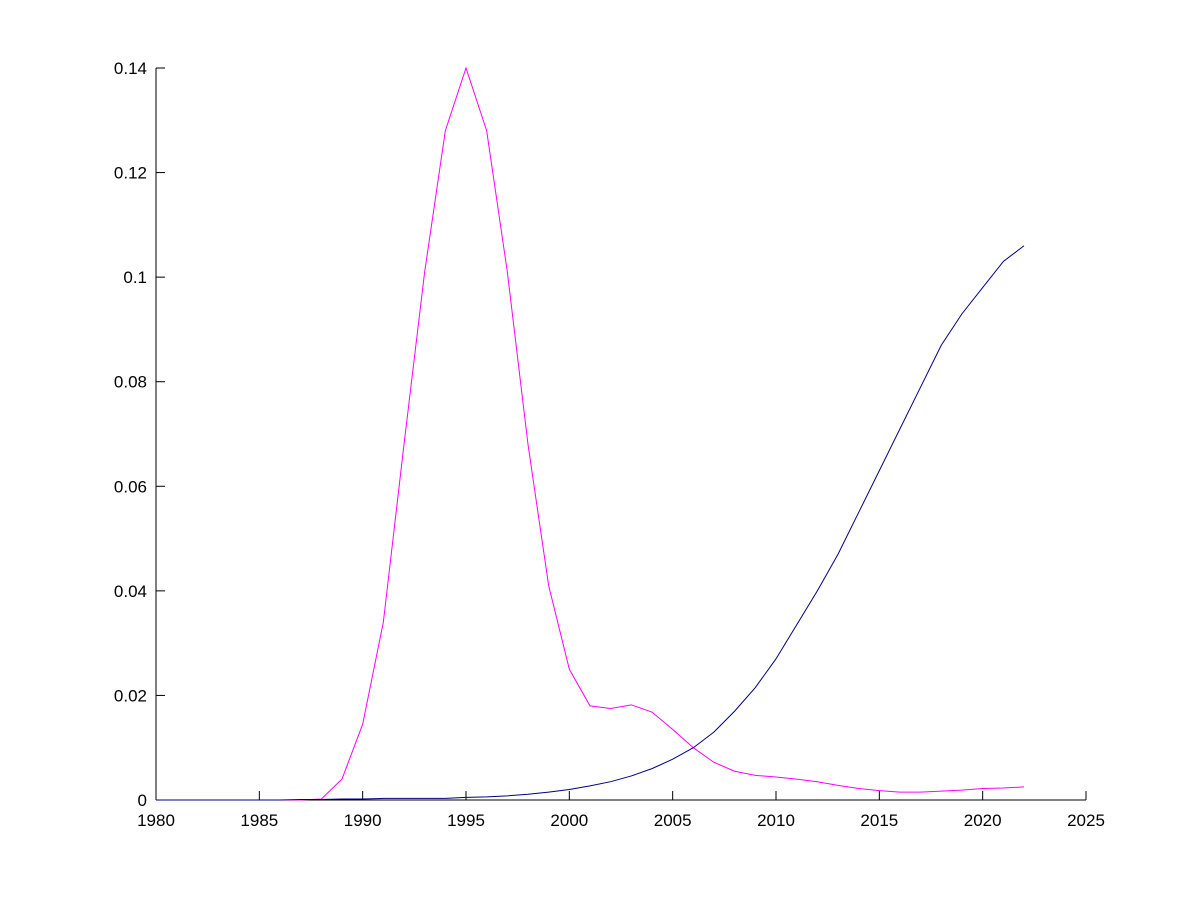 The height and width of the screenshot is (900, 1200). Describe the element at coordinates (776, 820) in the screenshot. I see `x-tick-label: 2010` at that location.